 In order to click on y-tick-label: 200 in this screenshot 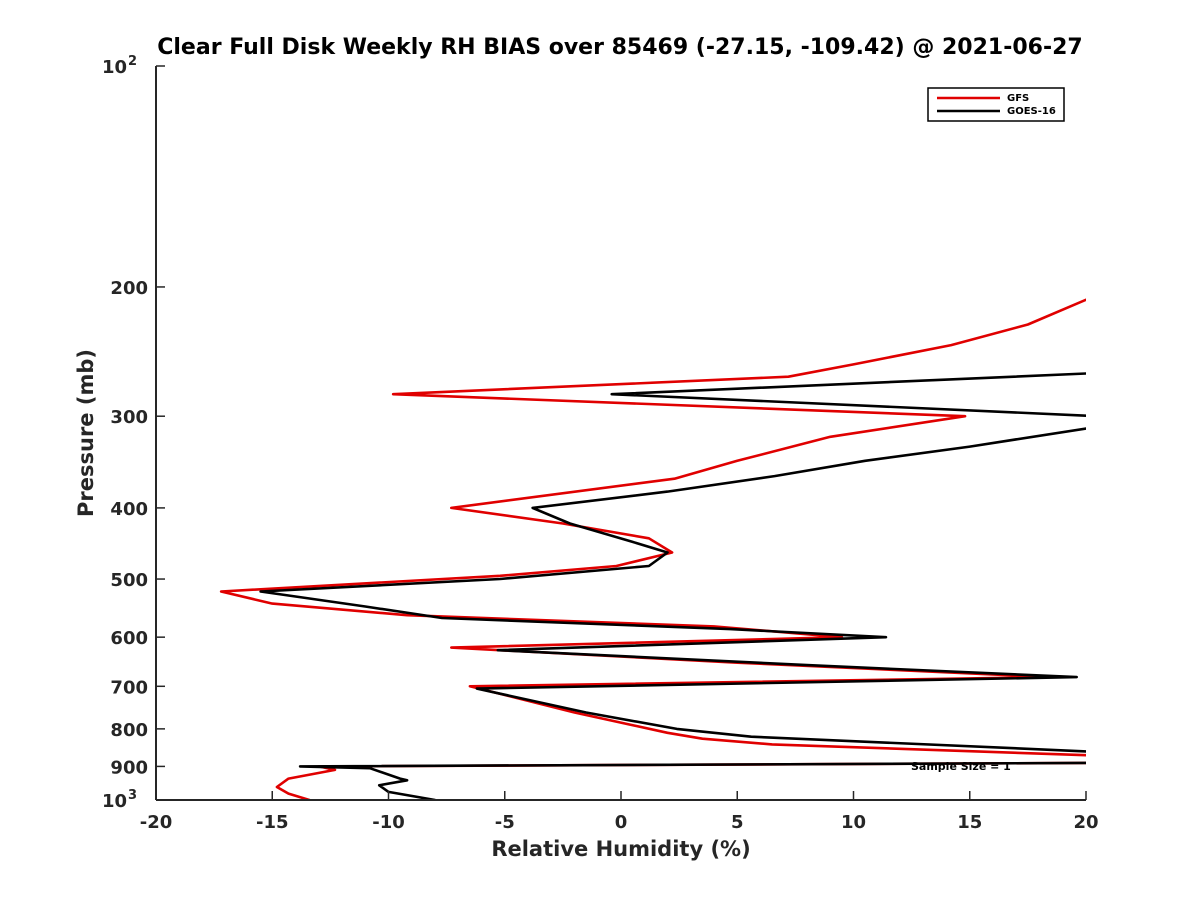, I will do `click(129, 288)`.